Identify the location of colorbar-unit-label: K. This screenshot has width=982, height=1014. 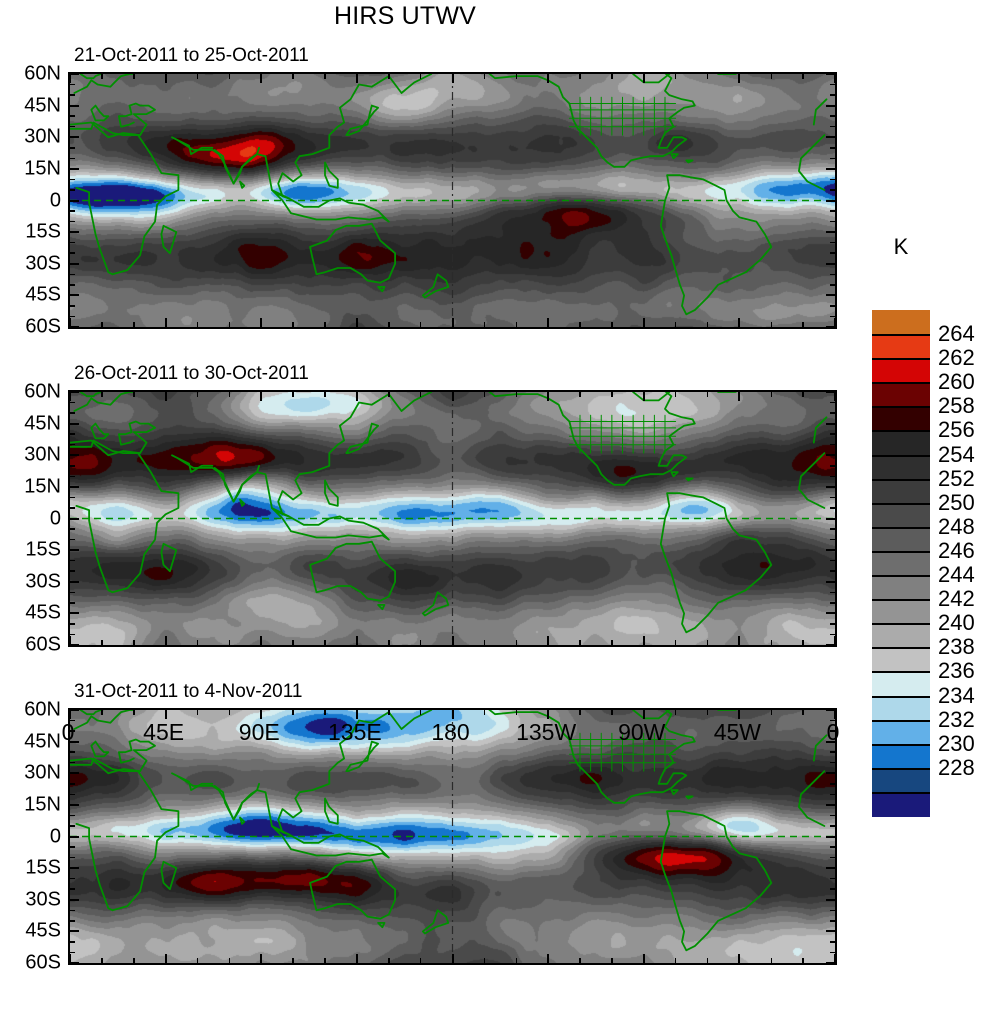
(901, 246).